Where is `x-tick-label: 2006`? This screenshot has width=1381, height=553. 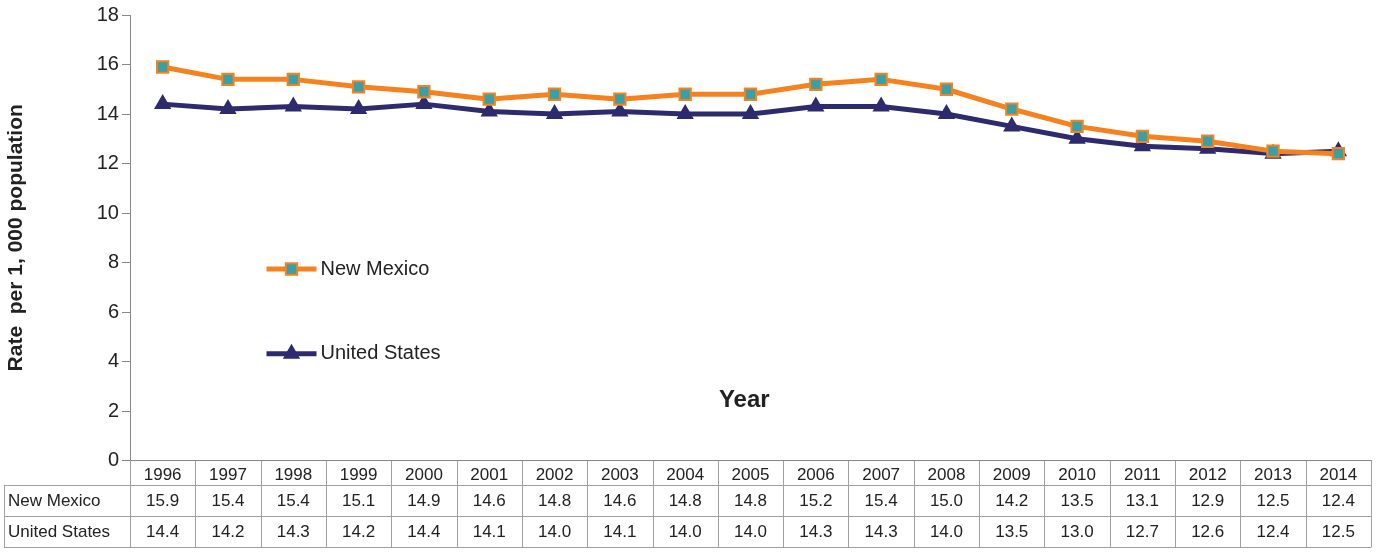 x-tick-label: 2006 is located at coordinates (815, 475).